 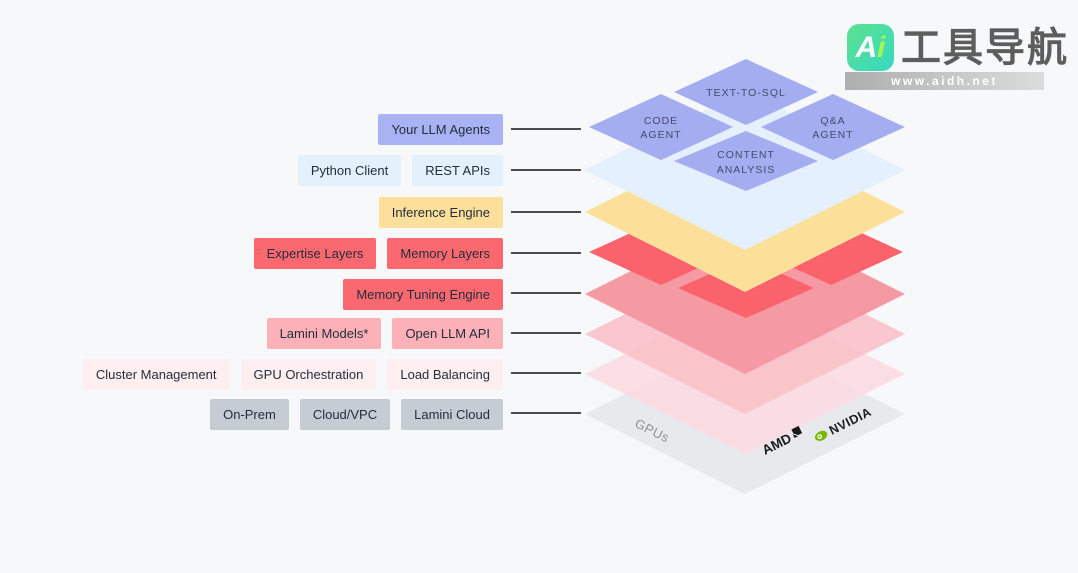 I want to click on text-to-sql-label: TEXT-TO-SQL, so click(x=746, y=93).